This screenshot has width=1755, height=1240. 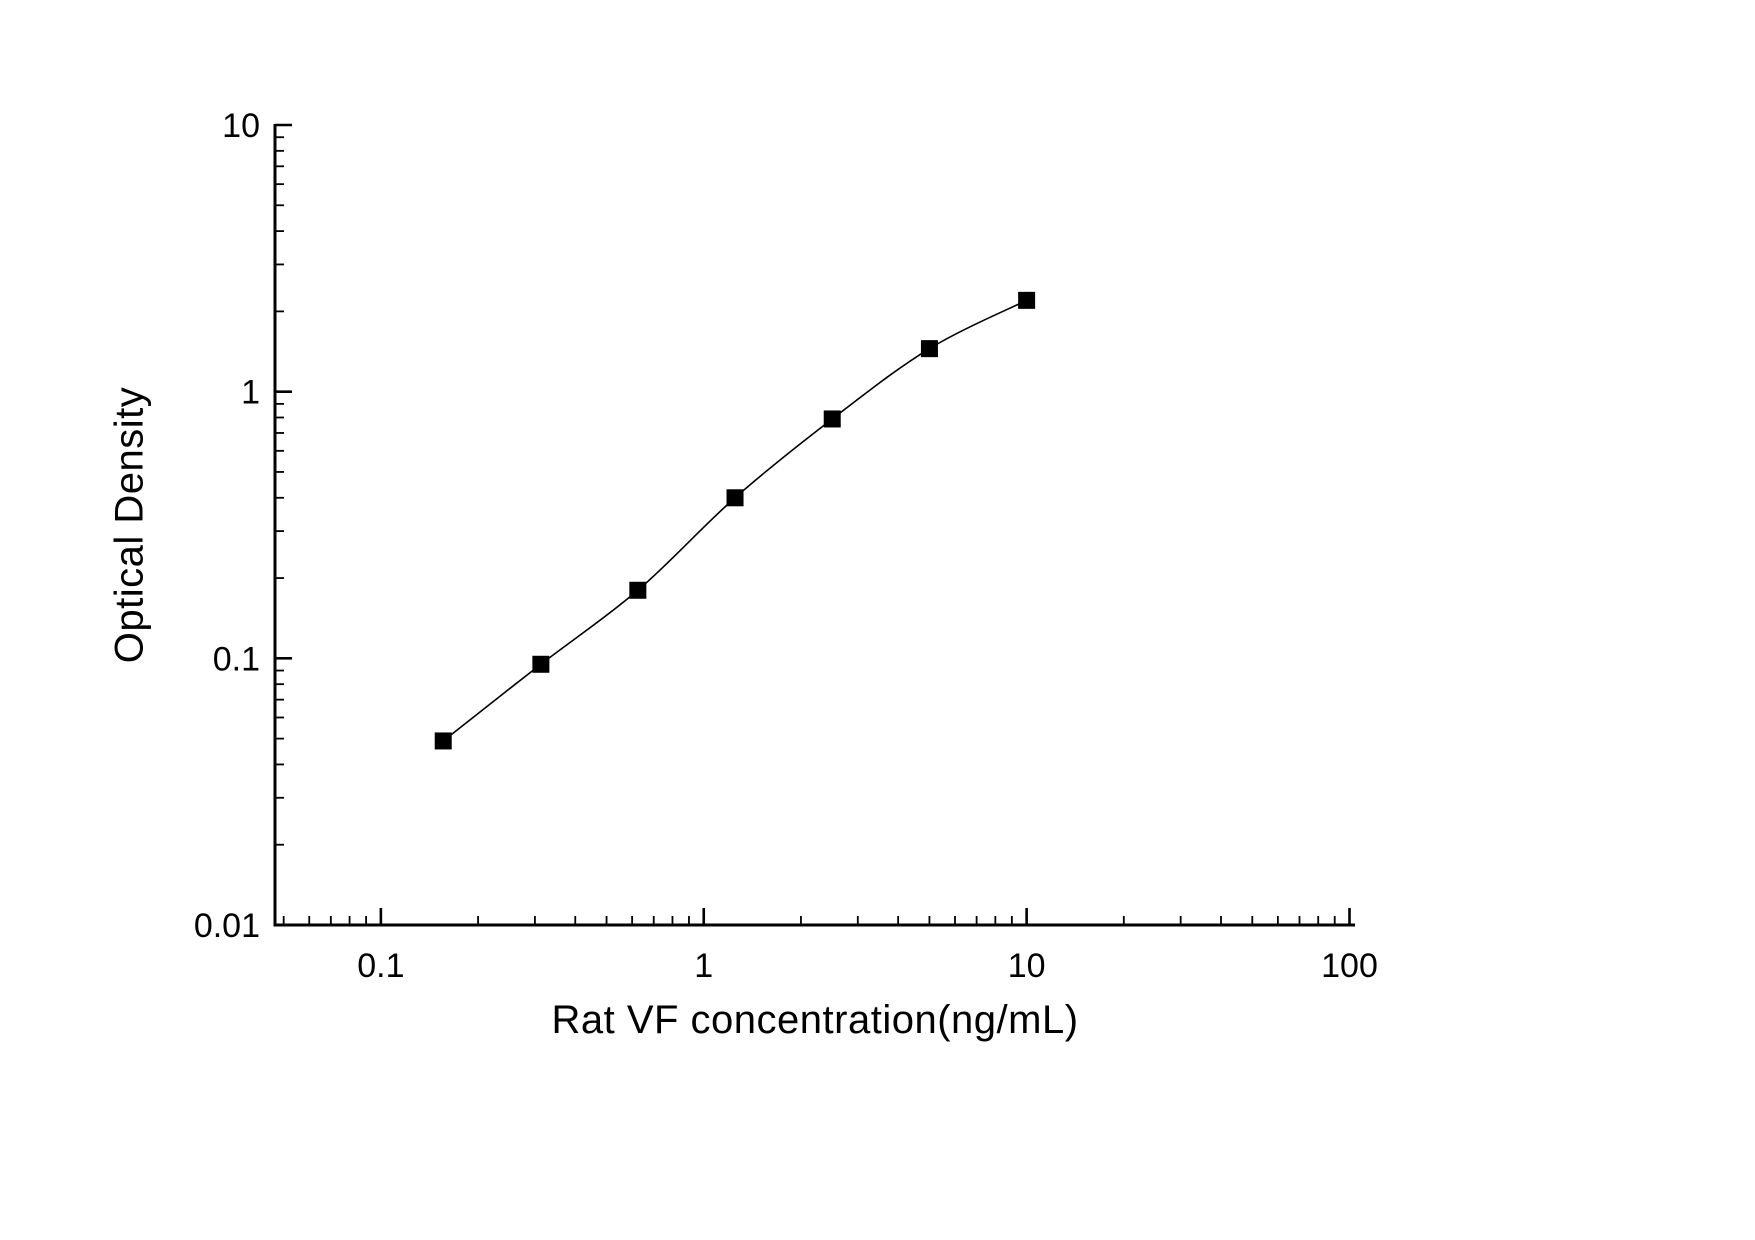 I want to click on y-tick-label: 1, so click(x=250, y=393).